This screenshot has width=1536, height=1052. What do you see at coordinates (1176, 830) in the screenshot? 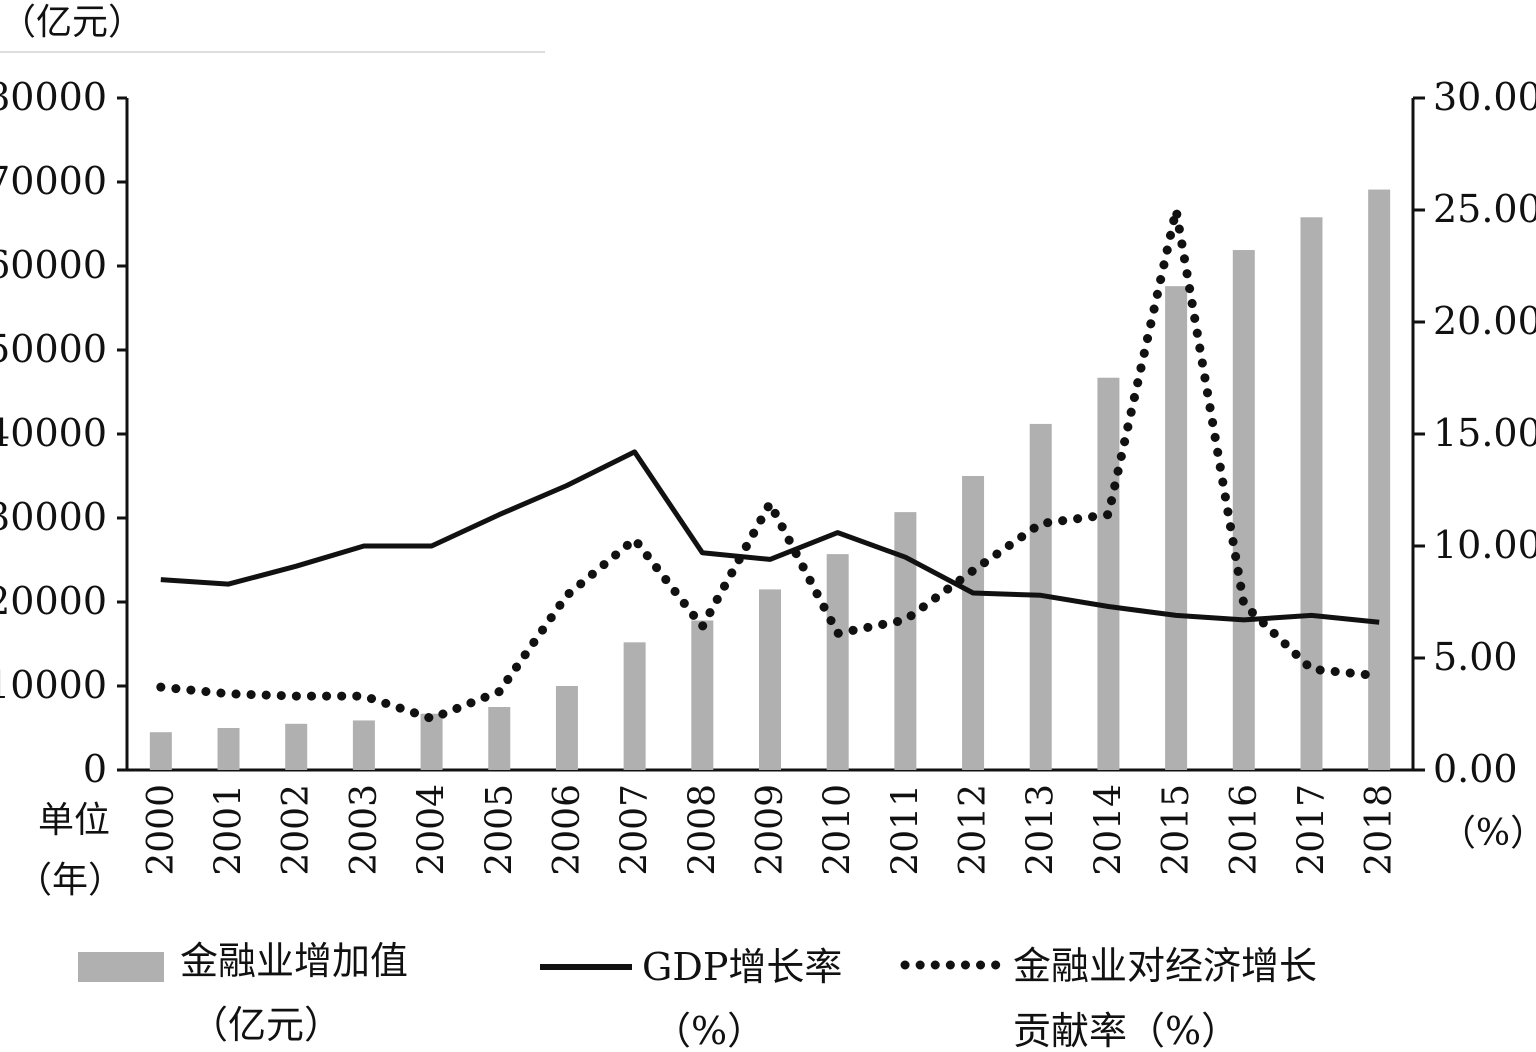
I see `x-tick-label: 2015` at bounding box center [1176, 830].